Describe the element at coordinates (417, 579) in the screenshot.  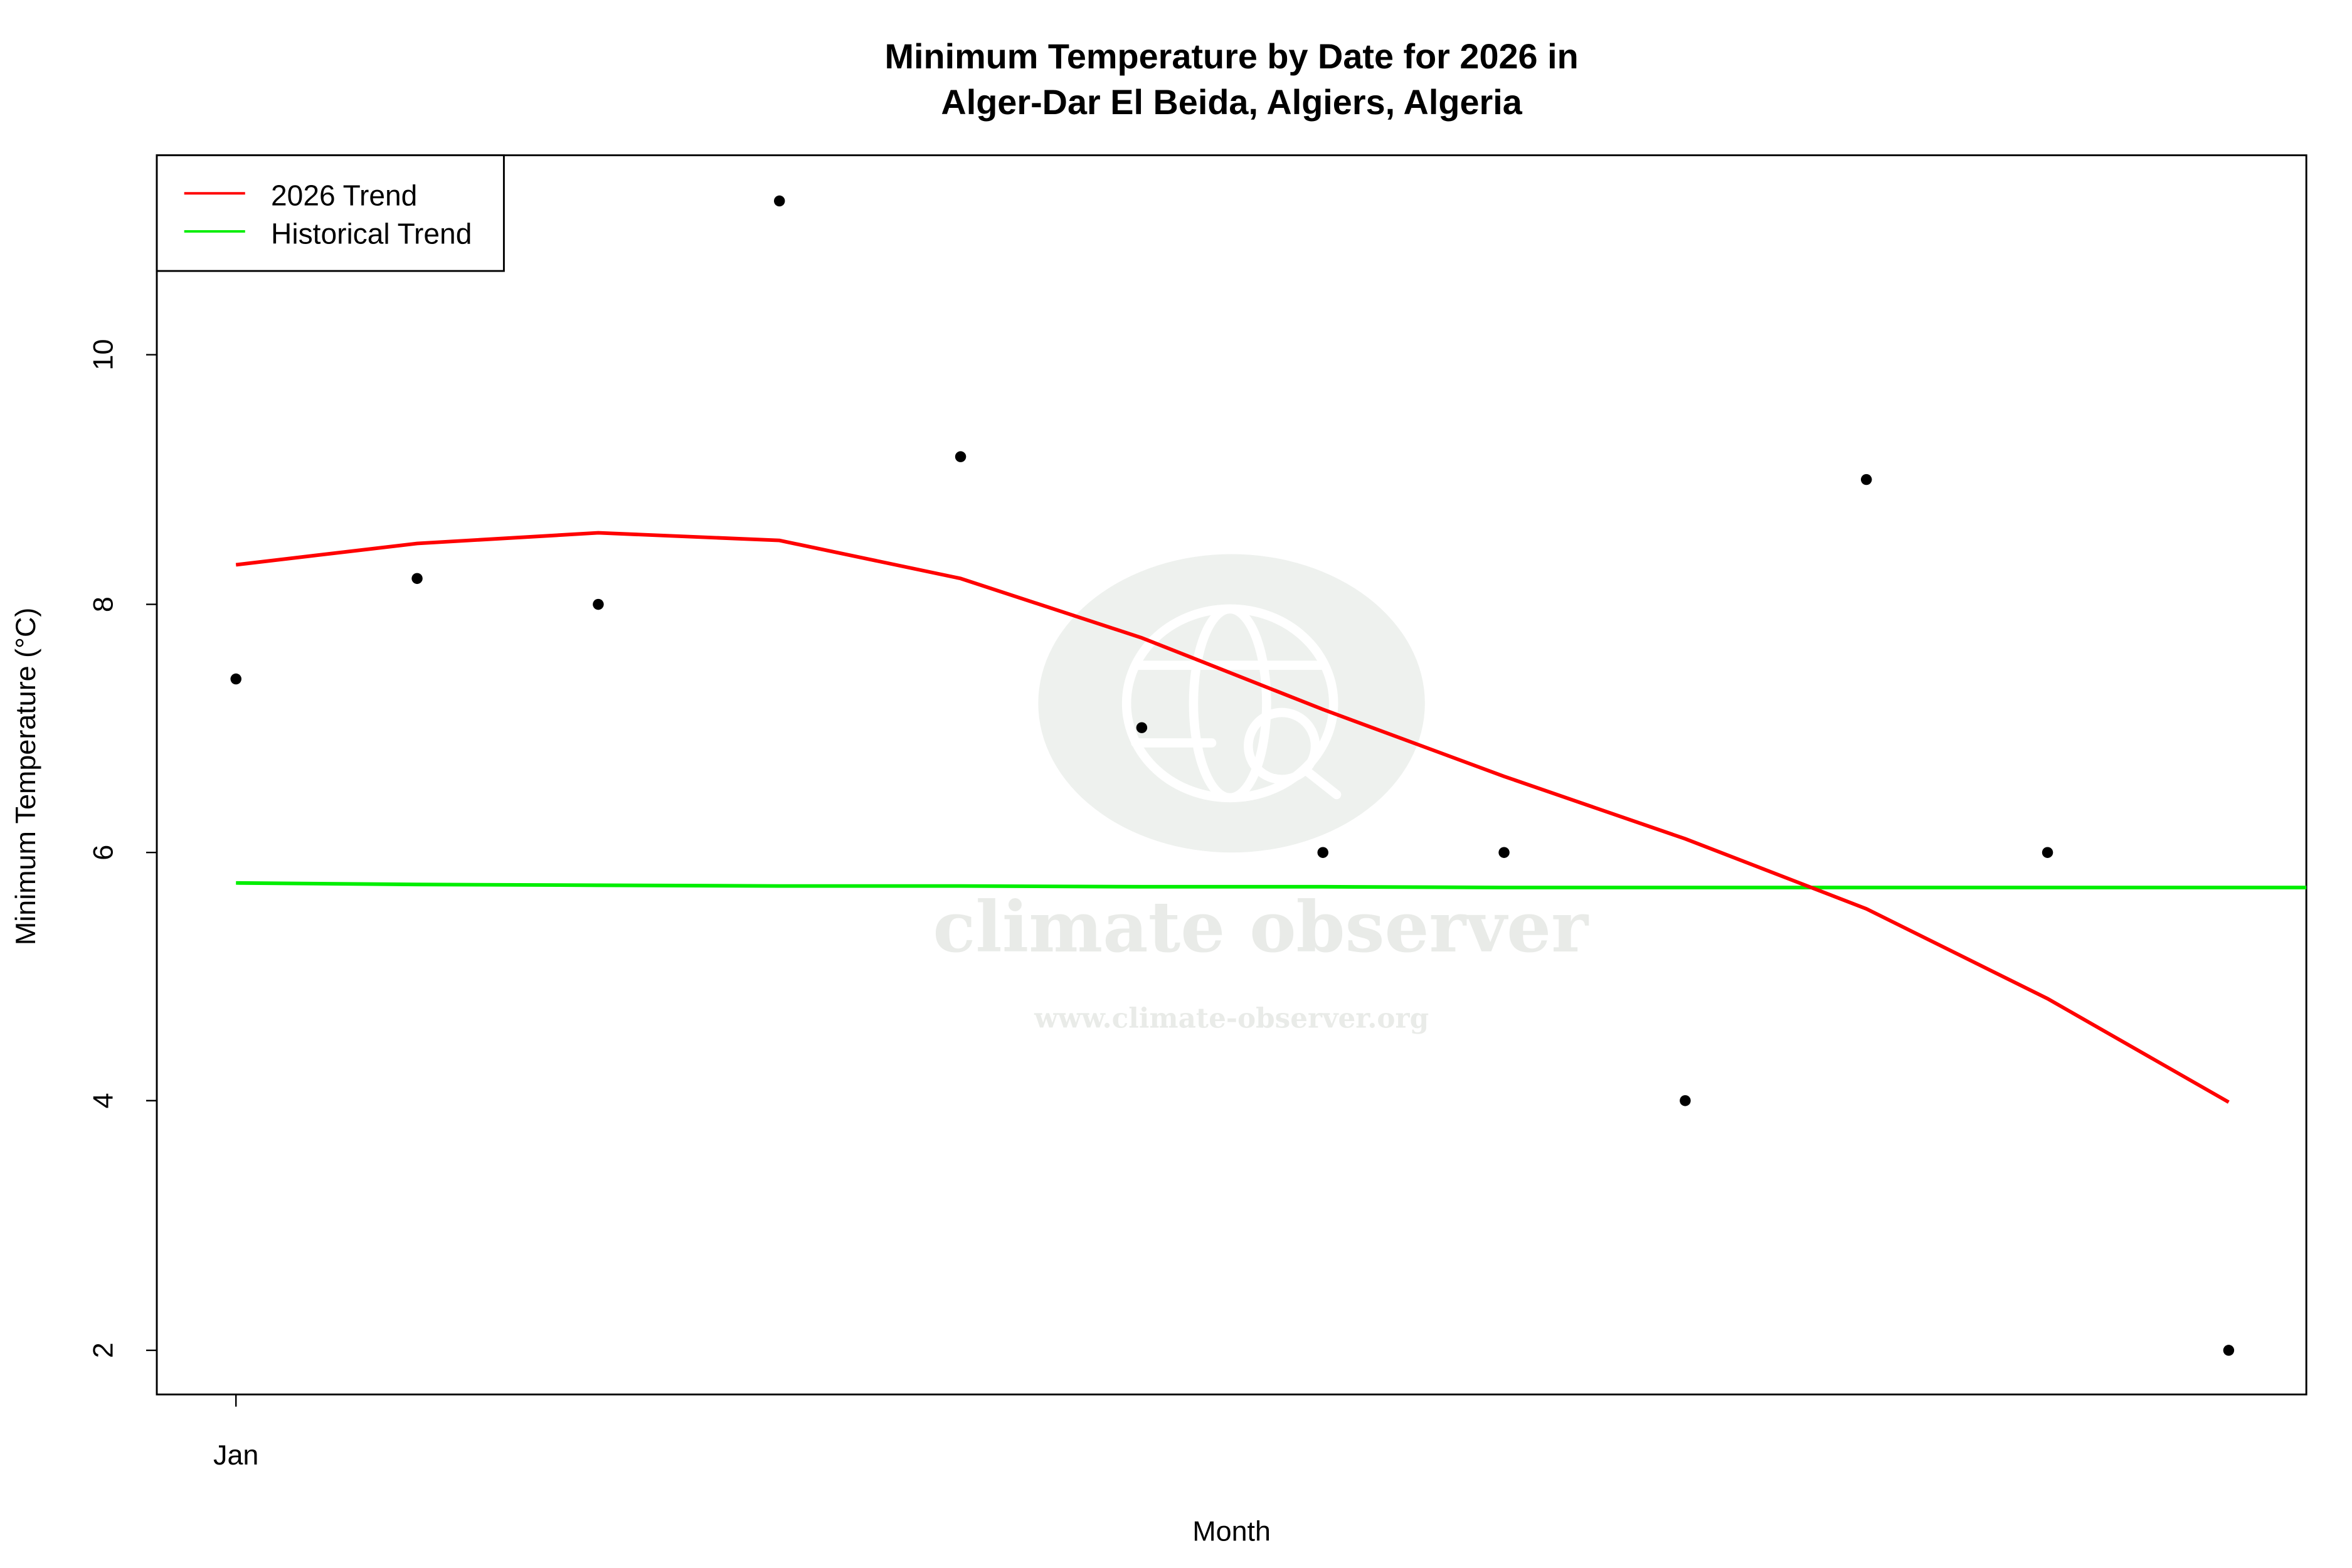
I see `data-point-feb` at that location.